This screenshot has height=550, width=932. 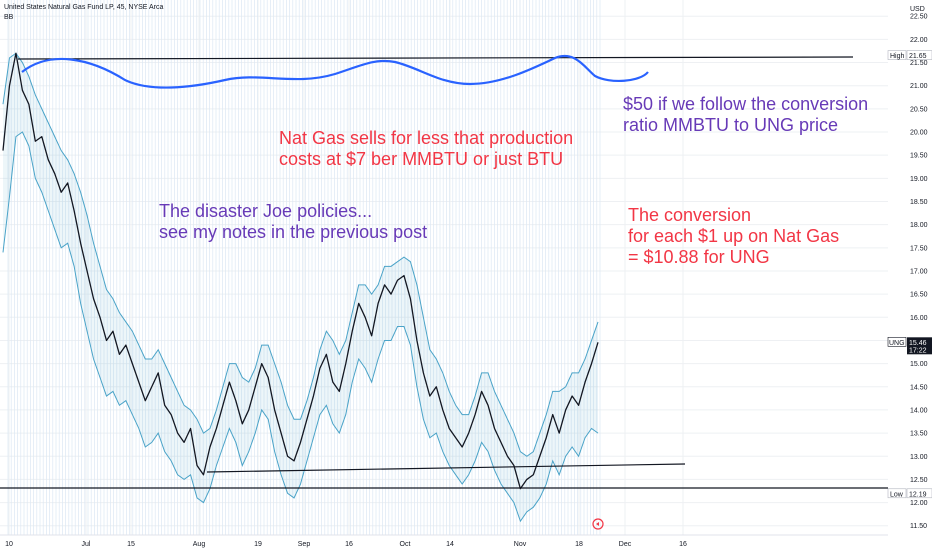 I want to click on annotation-line: see my notes in the previous post, so click(x=293, y=232).